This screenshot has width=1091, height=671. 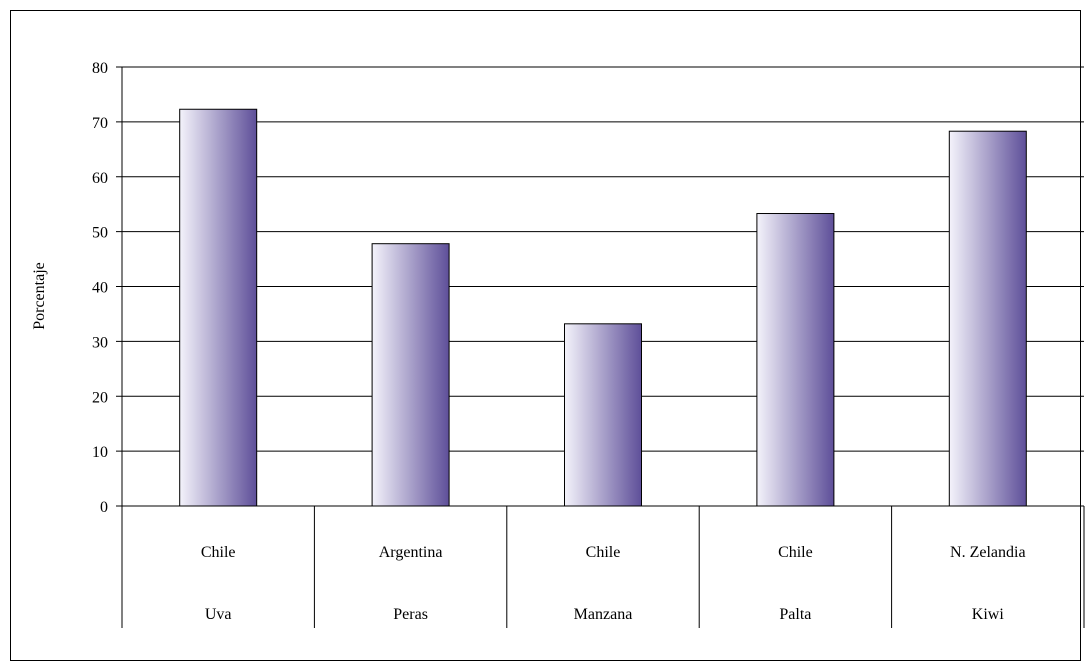 What do you see at coordinates (603, 415) in the screenshot?
I see `bar-manzana` at bounding box center [603, 415].